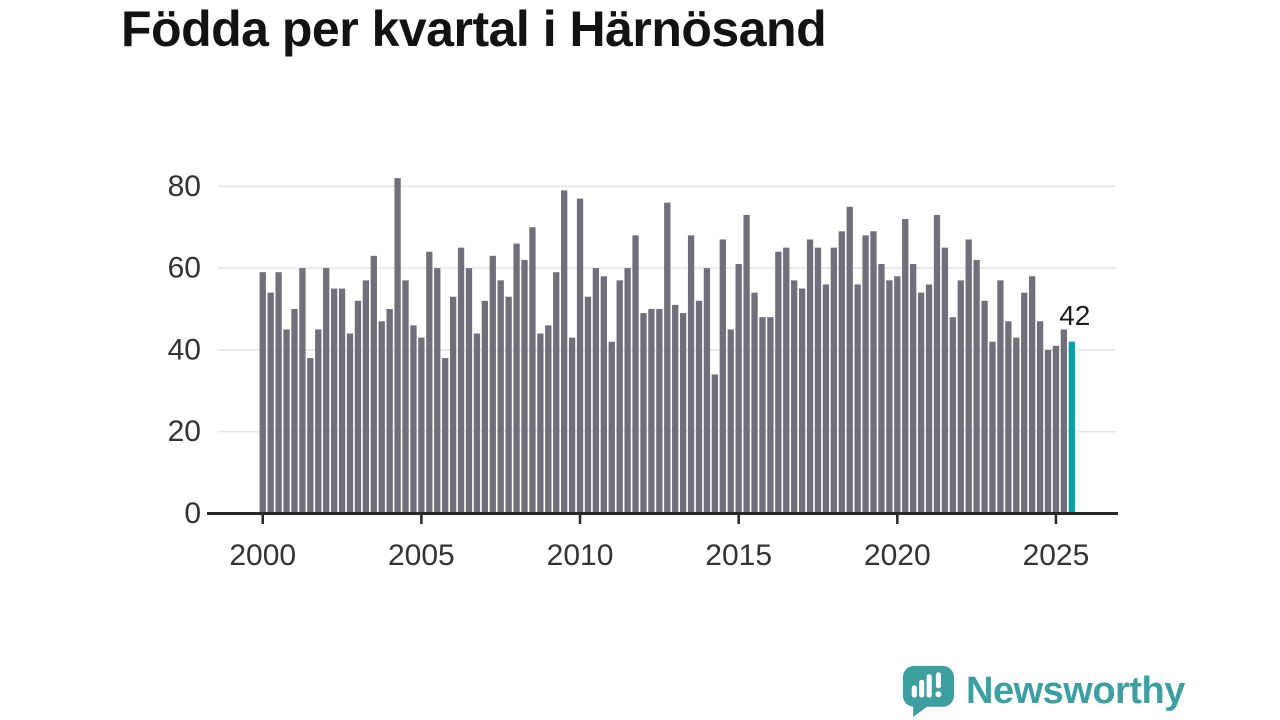 Image resolution: width=1280 pixels, height=720 pixels. I want to click on logo-bar-small, so click(914, 691).